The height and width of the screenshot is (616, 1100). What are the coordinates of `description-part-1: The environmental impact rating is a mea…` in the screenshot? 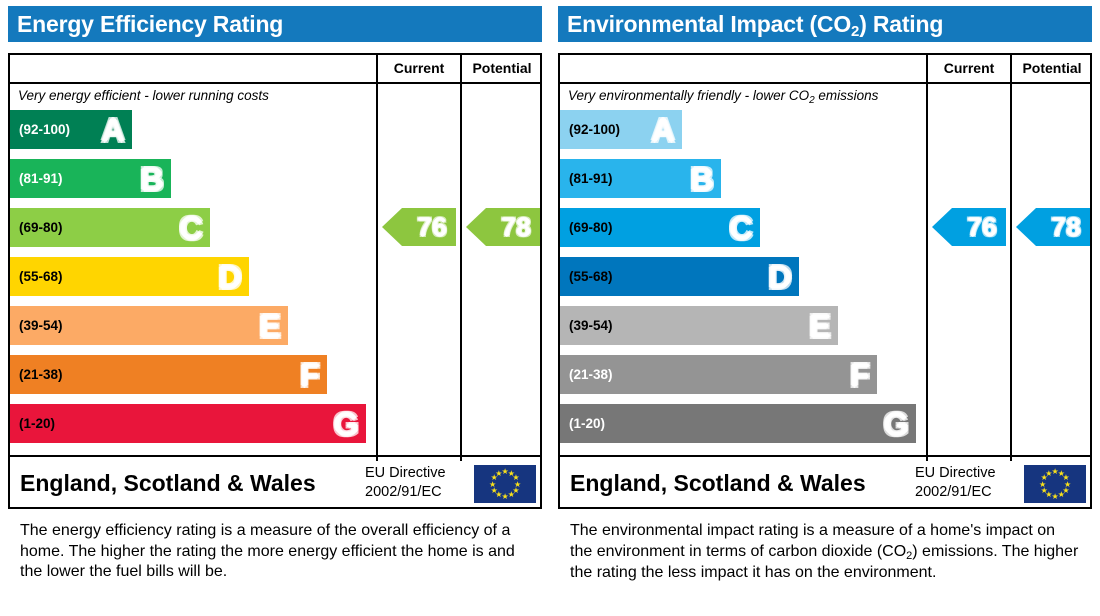 It's located at (813, 541).